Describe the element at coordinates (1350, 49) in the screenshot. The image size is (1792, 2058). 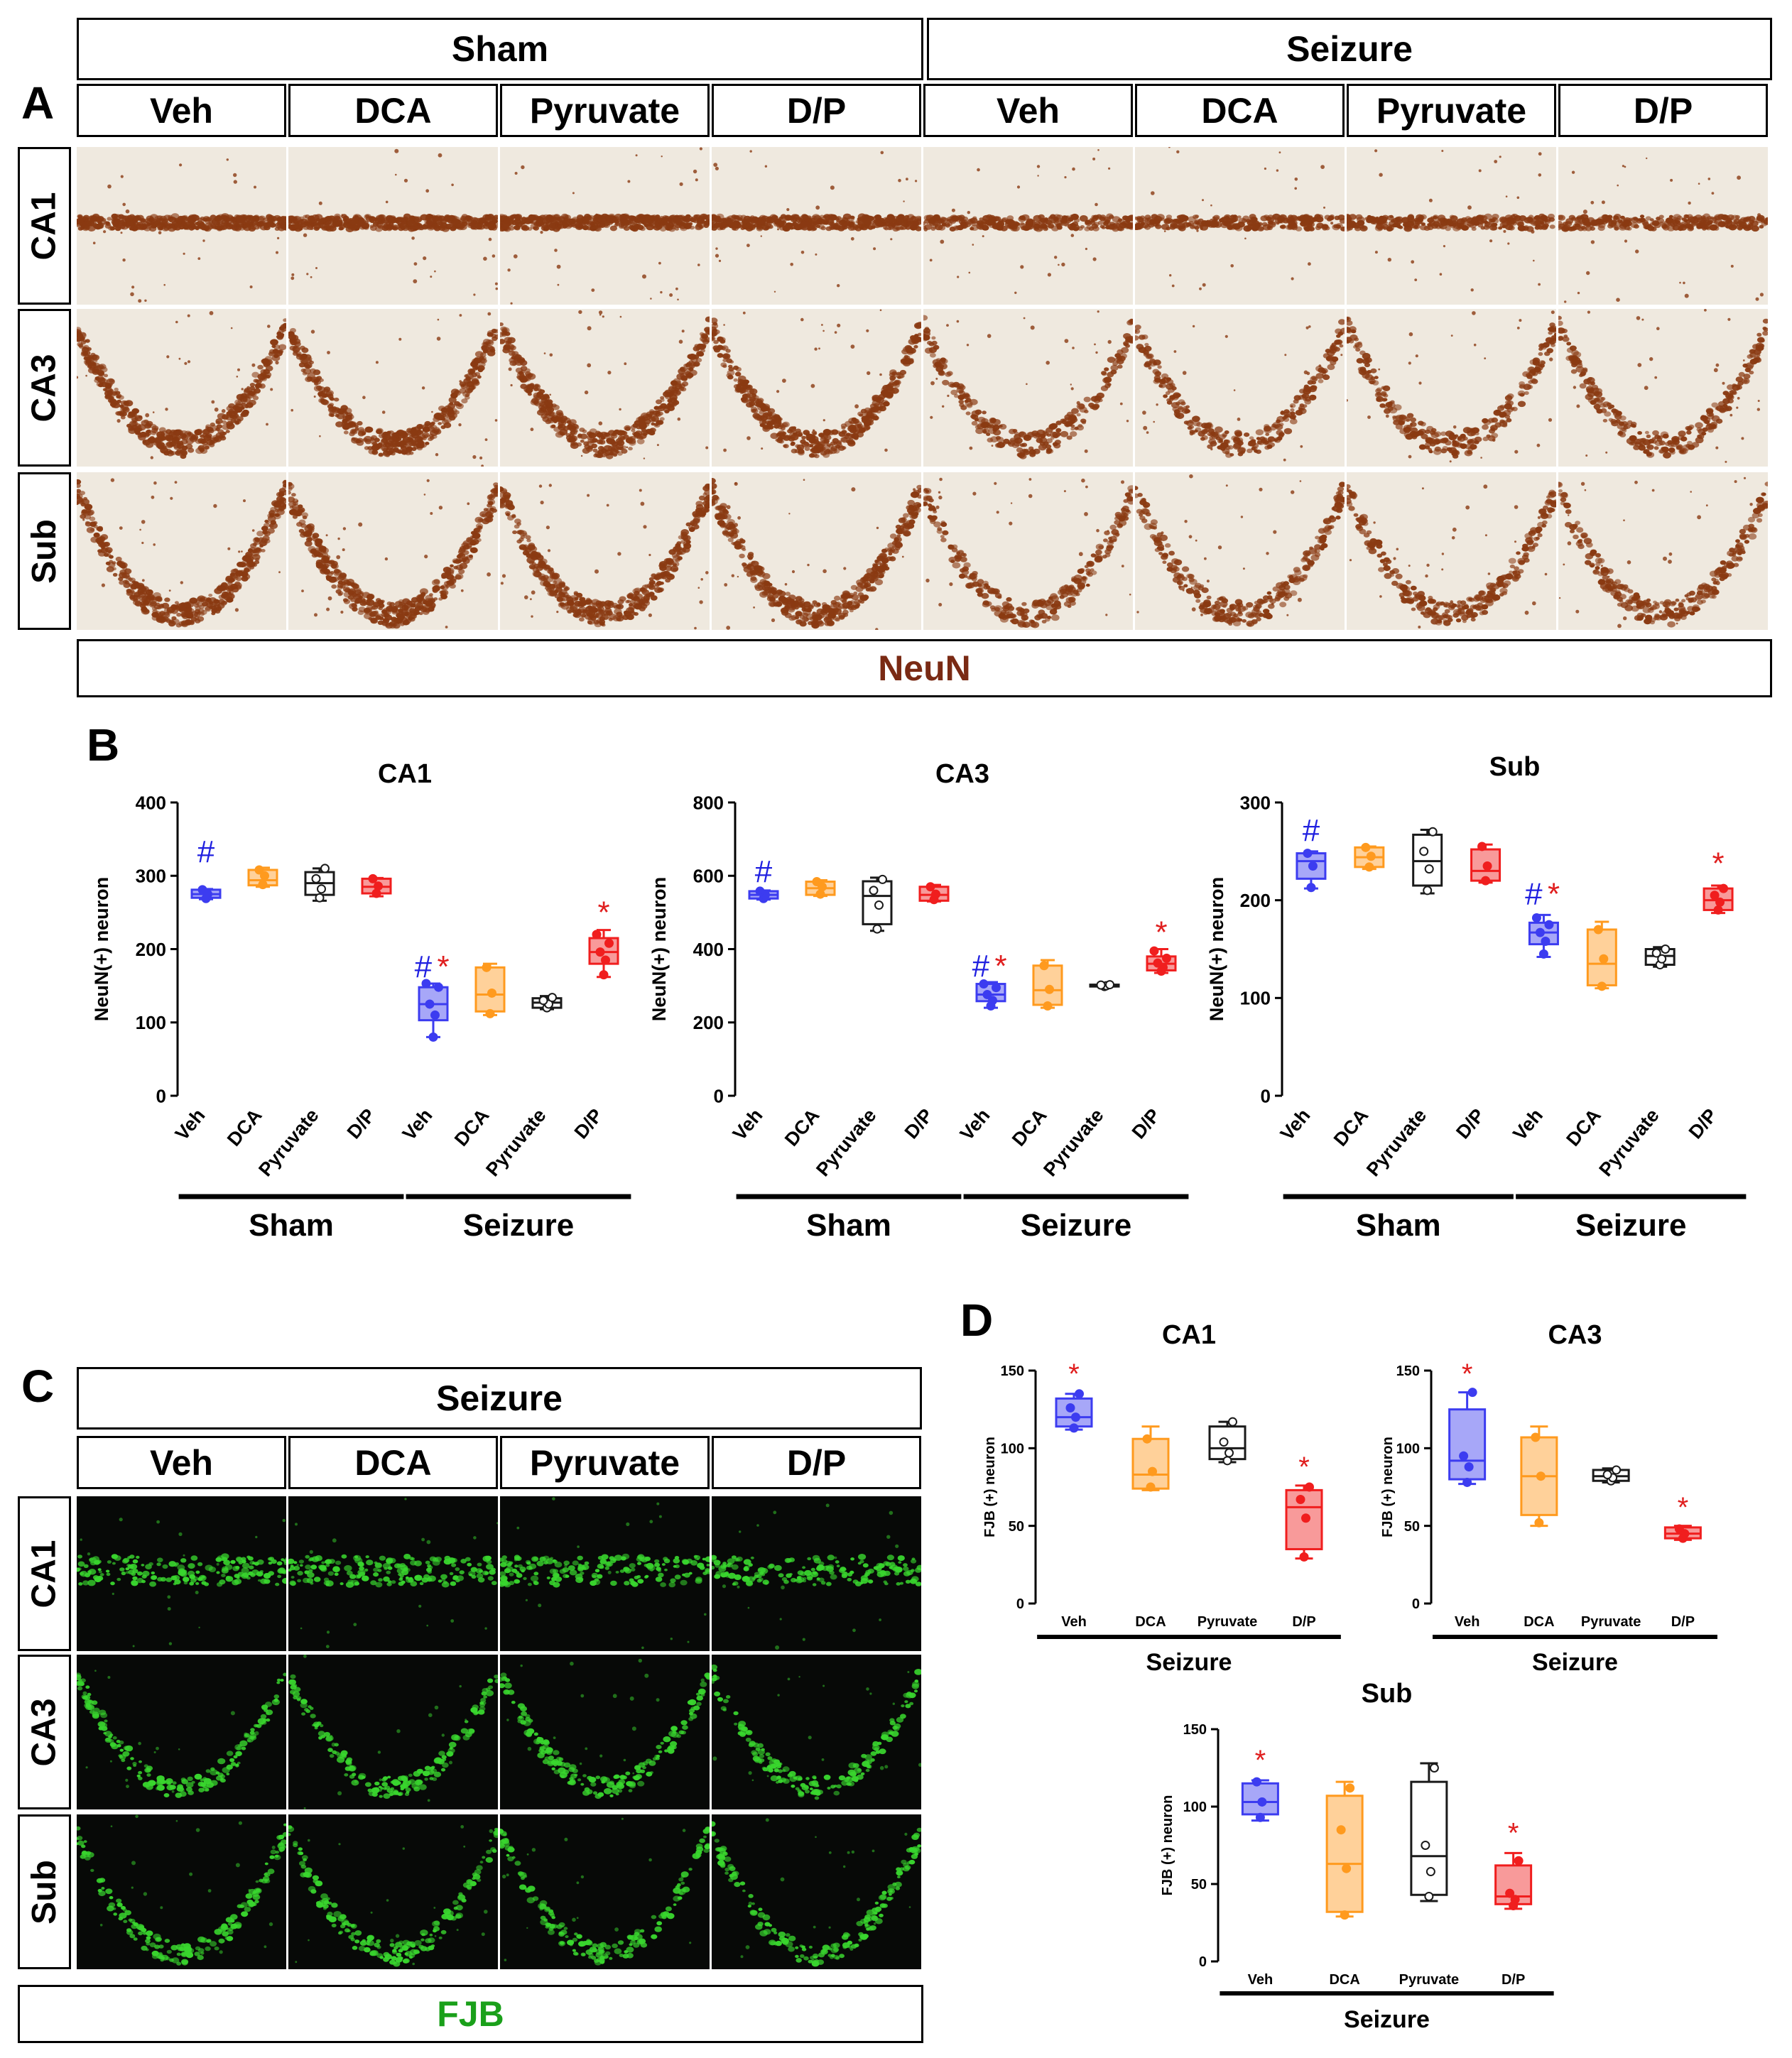
I see `group-header-seizure: Seizure` at that location.